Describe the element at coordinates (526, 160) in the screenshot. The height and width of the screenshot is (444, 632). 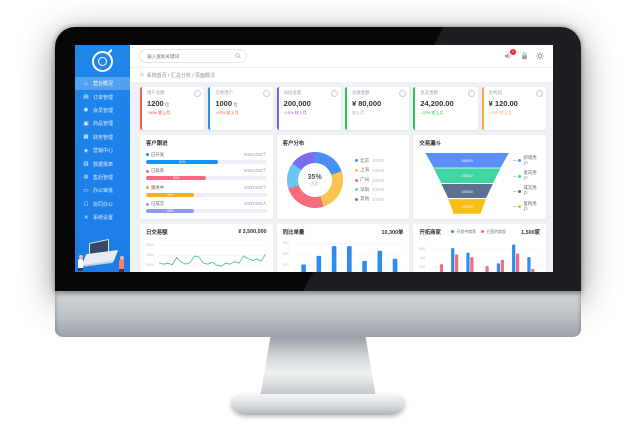
I see `funnel-label: 新增用户` at that location.